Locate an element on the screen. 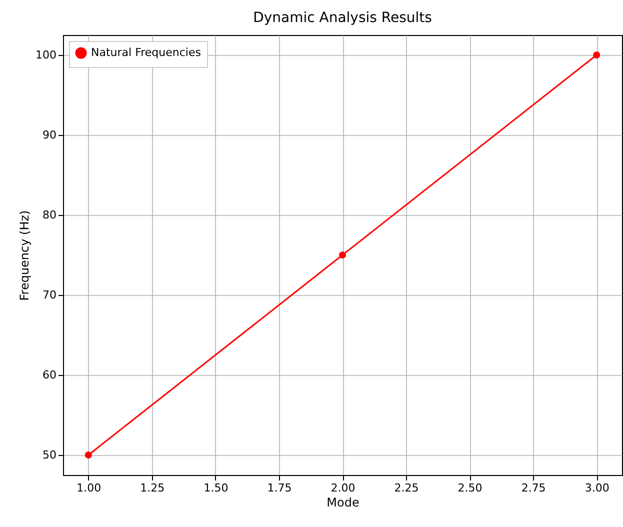 This screenshot has height=527, width=623. x-tick-label: 1.25 is located at coordinates (152, 488).